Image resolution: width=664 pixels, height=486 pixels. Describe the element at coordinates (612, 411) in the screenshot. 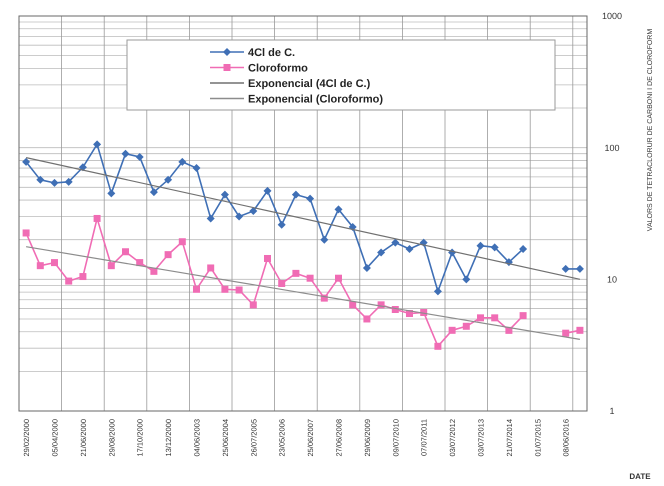

I see `y-tick-label: 1` at that location.